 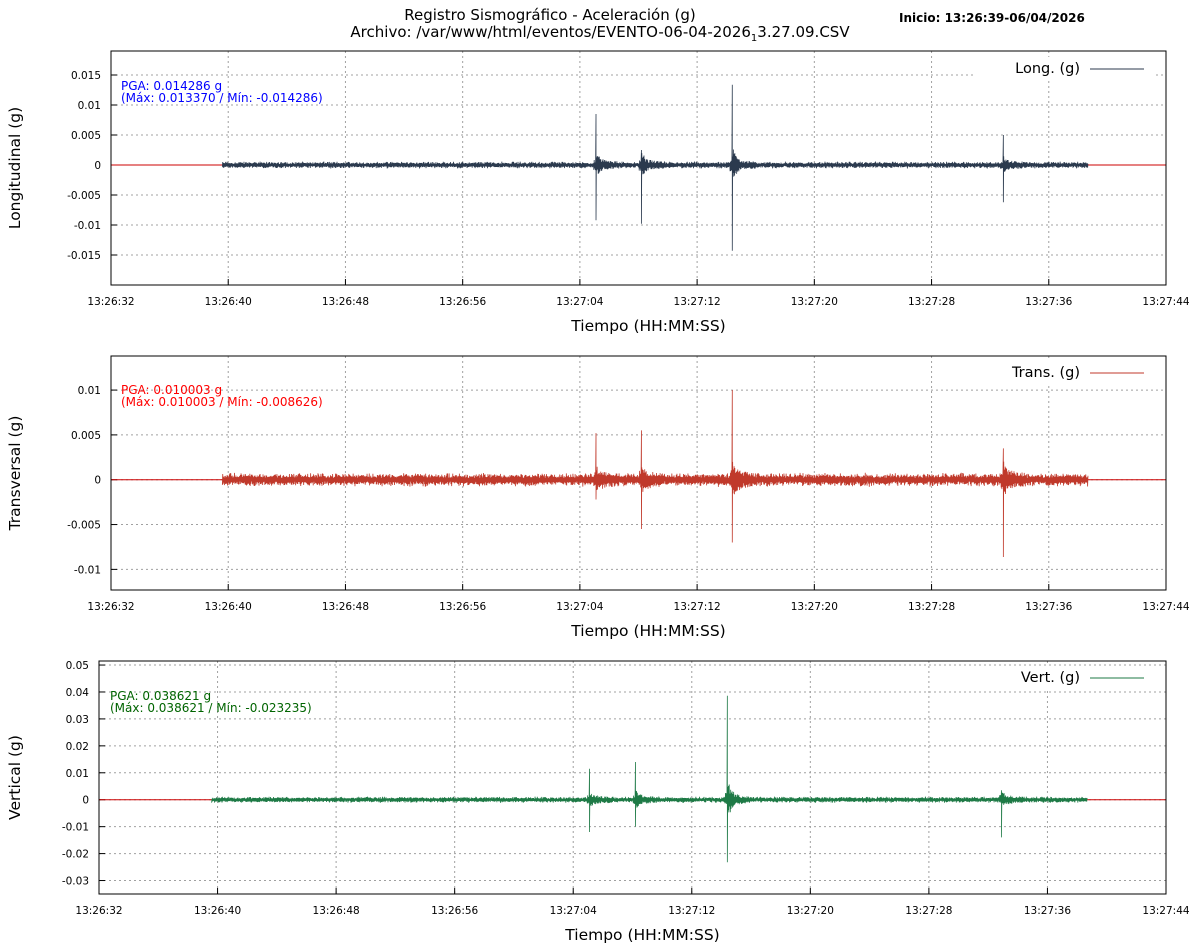 What do you see at coordinates (222, 98) in the screenshot?
I see `pga-range-label: (Máx: 0.013370 / Mín: -0.014286)` at bounding box center [222, 98].